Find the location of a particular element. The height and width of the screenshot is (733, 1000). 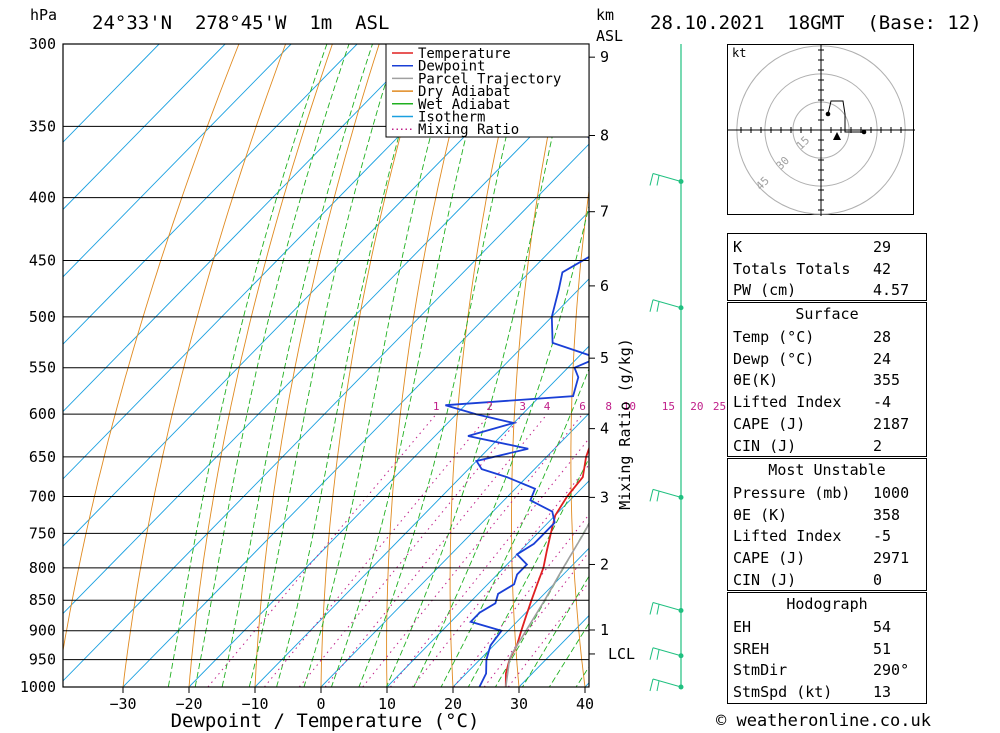

pressure-tick-label: 650 is located at coordinates (42, 457).